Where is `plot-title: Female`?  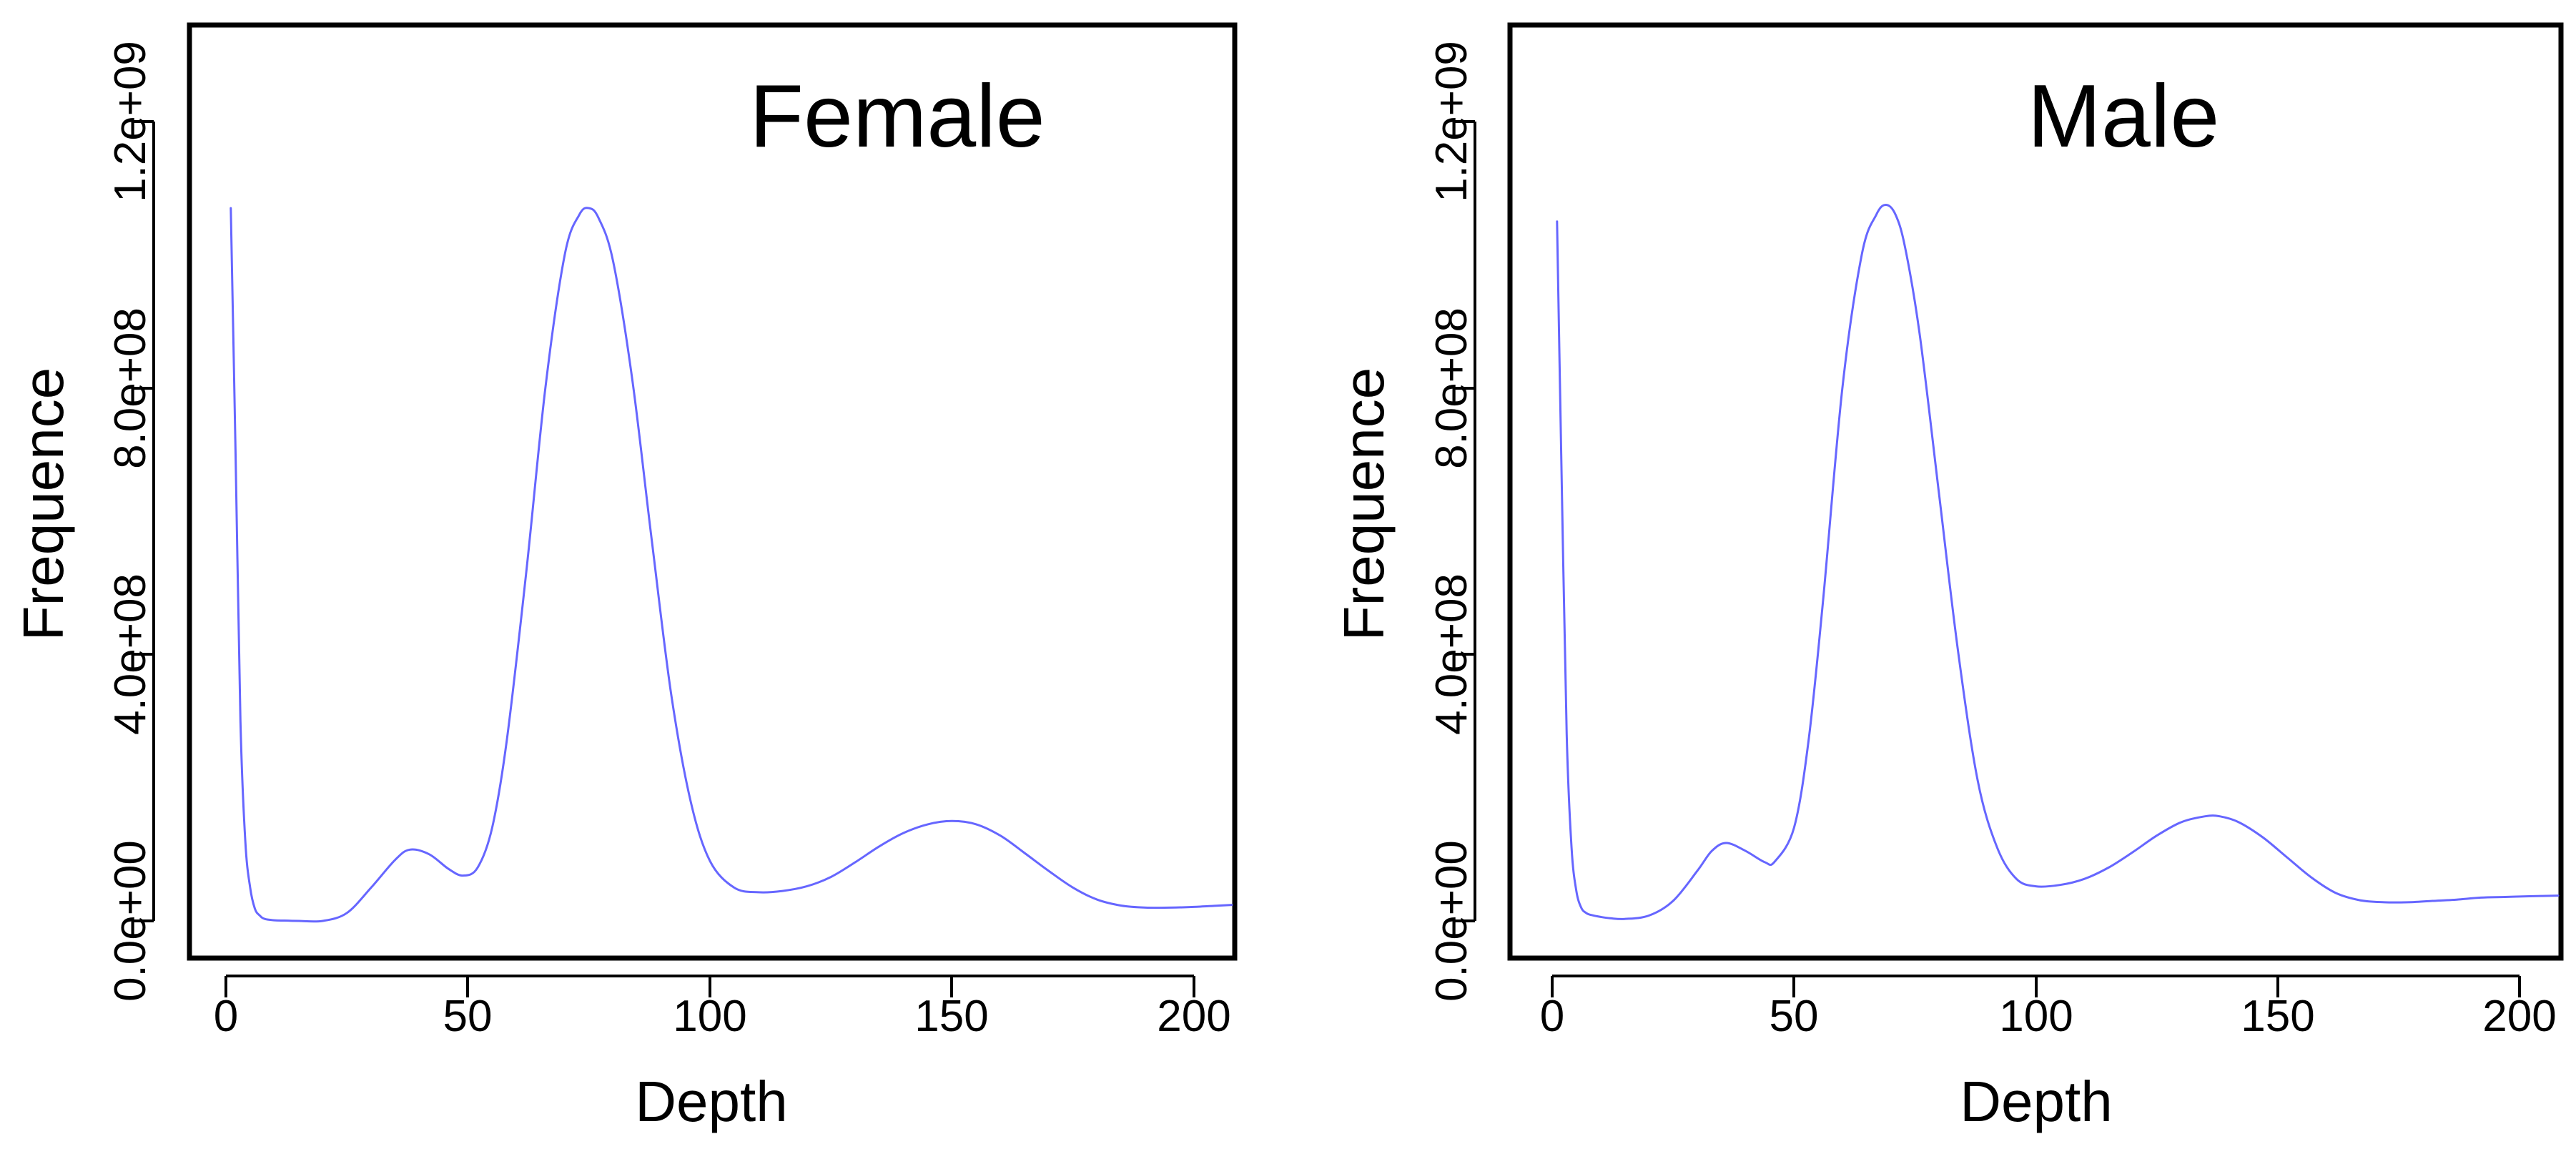
plot-title: Female is located at coordinates (897, 116).